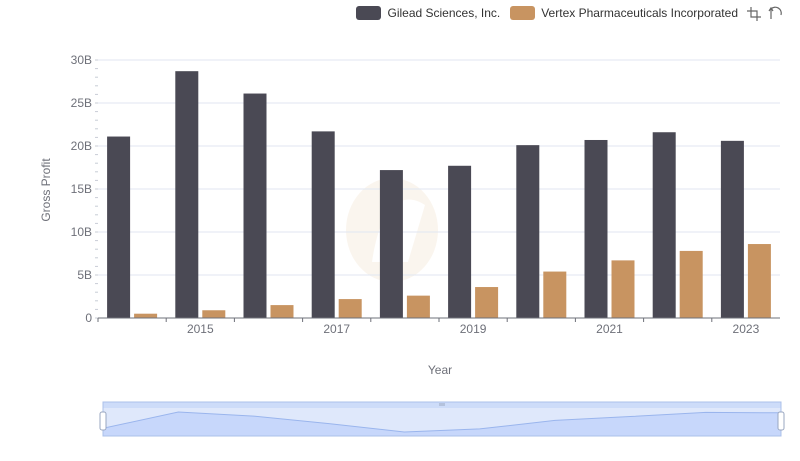 The image size is (800, 461). I want to click on y-tick-label: 15B, so click(81, 189).